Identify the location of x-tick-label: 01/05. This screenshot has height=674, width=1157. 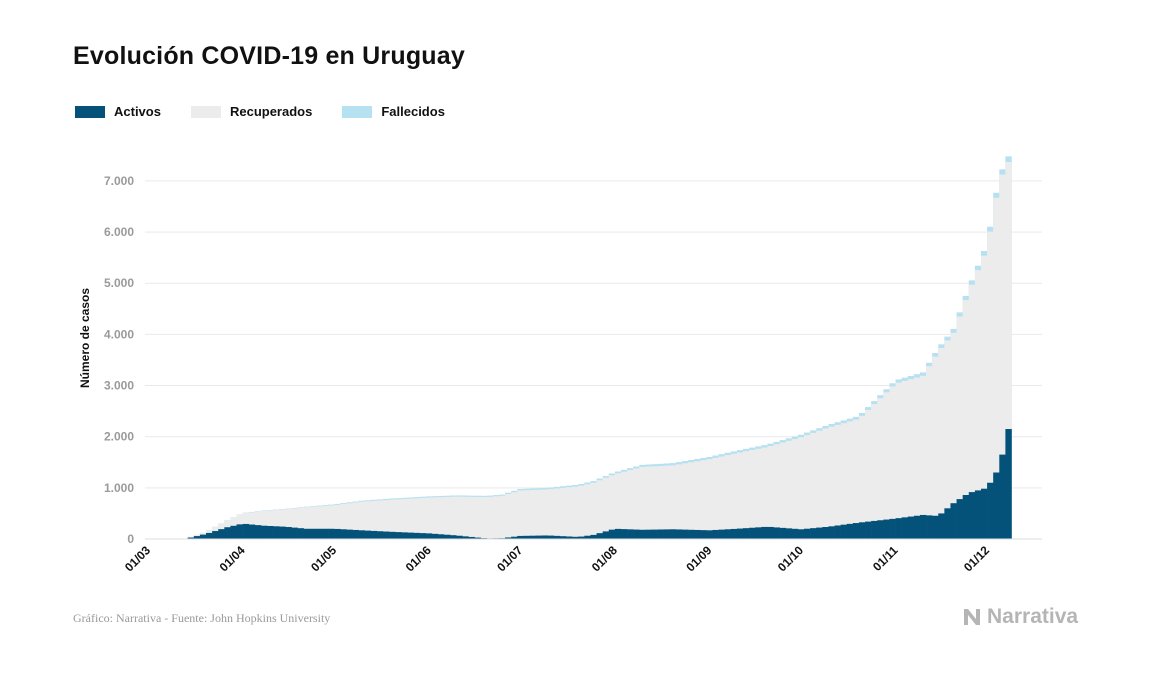
(323, 558).